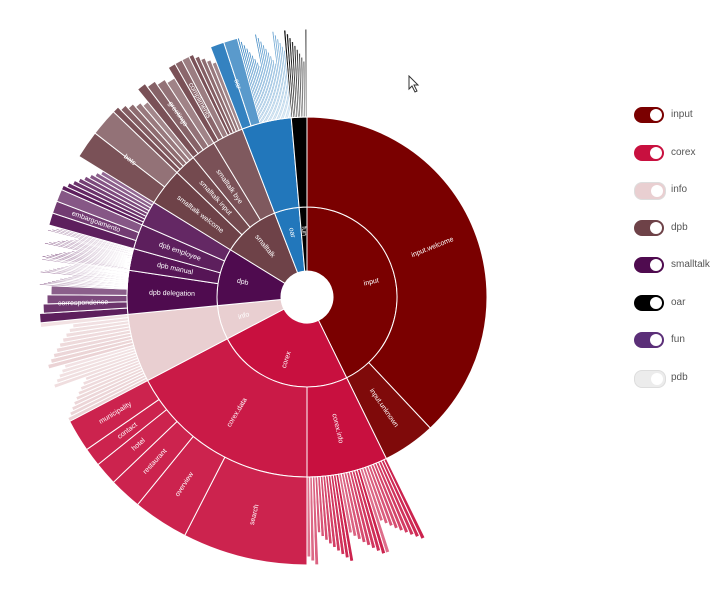 Image resolution: width=718 pixels, height=596 pixels. Describe the element at coordinates (682, 114) in the screenshot. I see `legend-label-input: input` at that location.